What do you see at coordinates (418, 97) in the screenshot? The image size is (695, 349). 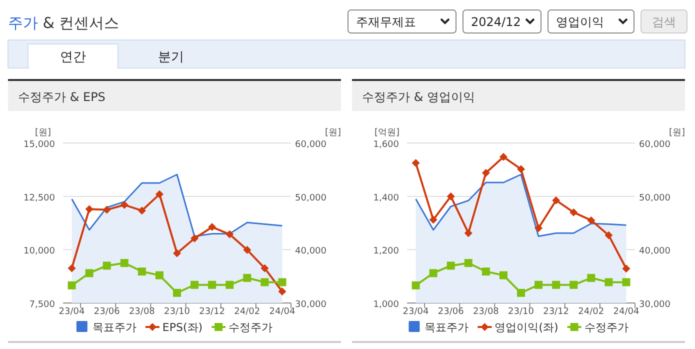 I see `chart-title: 수정주가 & 영업이익` at bounding box center [418, 97].